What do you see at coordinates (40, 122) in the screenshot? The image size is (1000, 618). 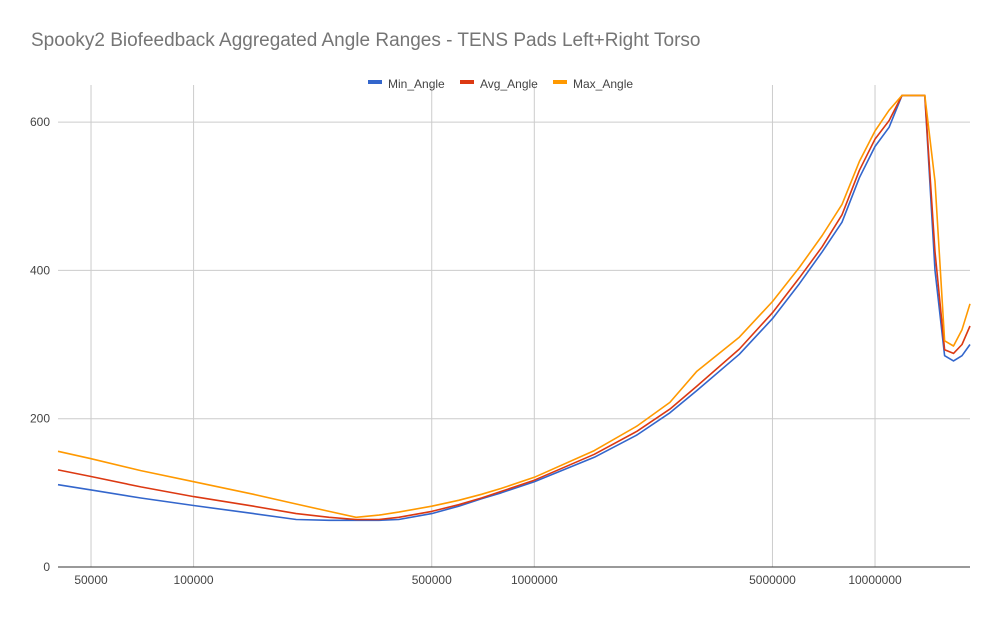 I see `y-tick-label: 600` at bounding box center [40, 122].